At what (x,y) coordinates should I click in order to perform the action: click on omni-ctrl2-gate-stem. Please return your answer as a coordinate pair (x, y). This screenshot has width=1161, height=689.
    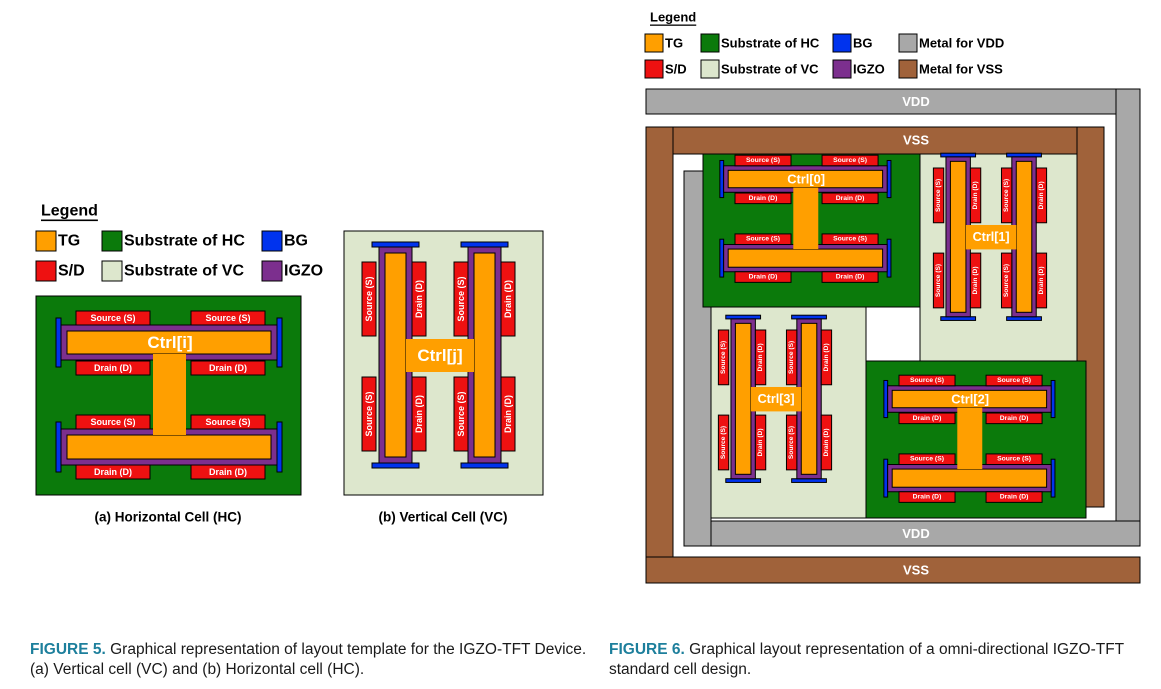
    Looking at the image, I should click on (970, 438).